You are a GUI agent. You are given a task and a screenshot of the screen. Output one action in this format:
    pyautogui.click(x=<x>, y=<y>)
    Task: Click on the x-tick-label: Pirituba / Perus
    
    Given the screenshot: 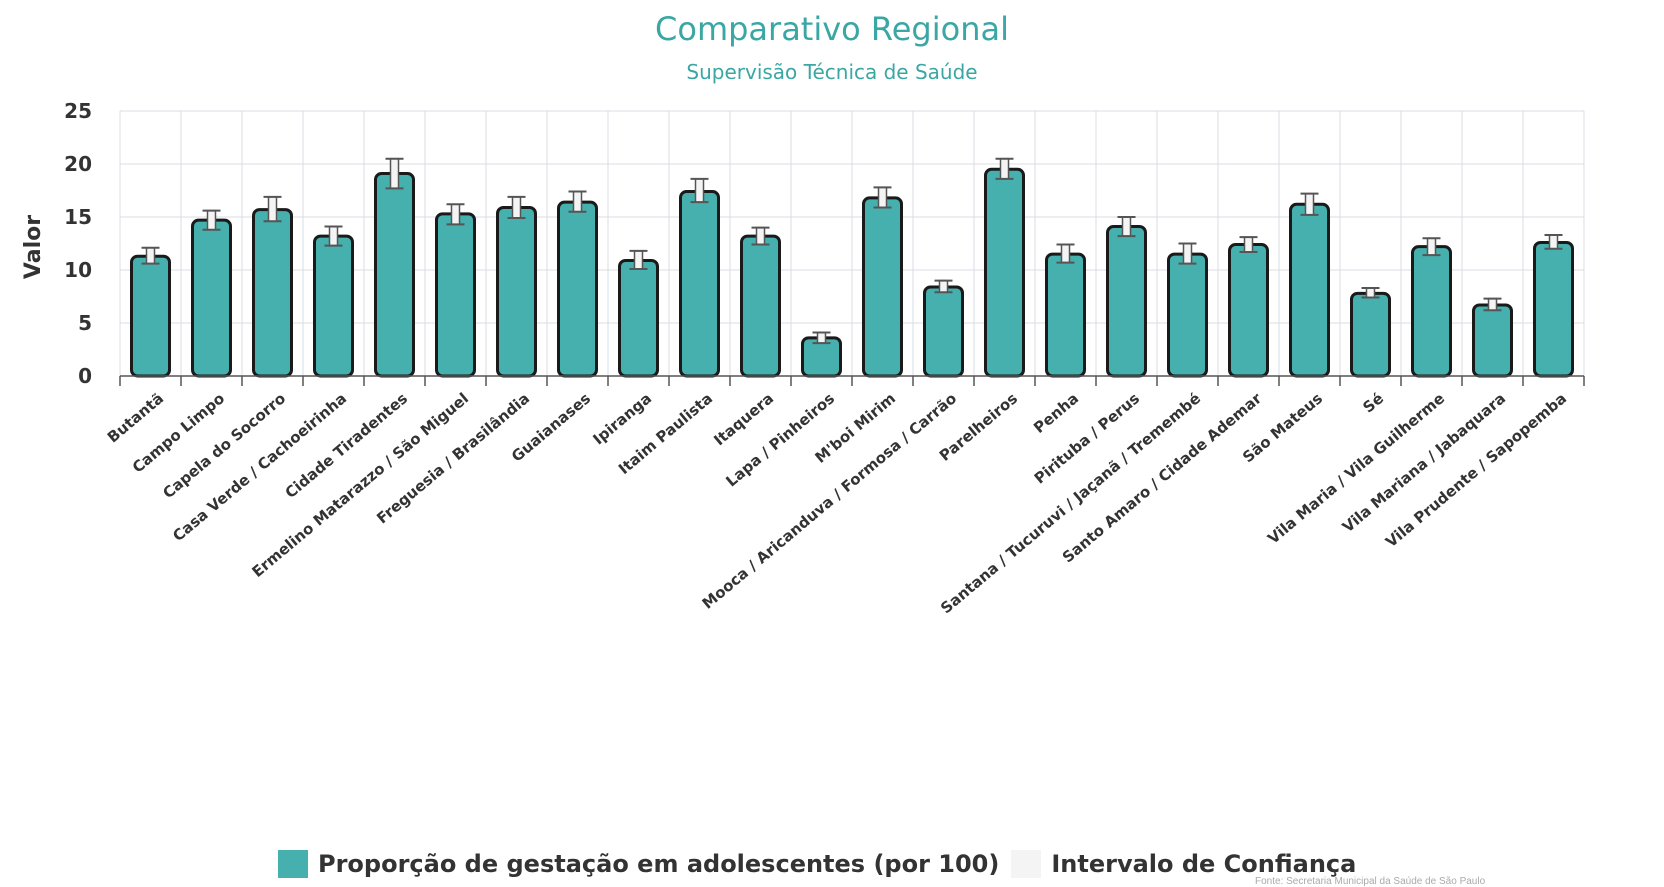 What is the action you would take?
    pyautogui.click(x=1087, y=438)
    